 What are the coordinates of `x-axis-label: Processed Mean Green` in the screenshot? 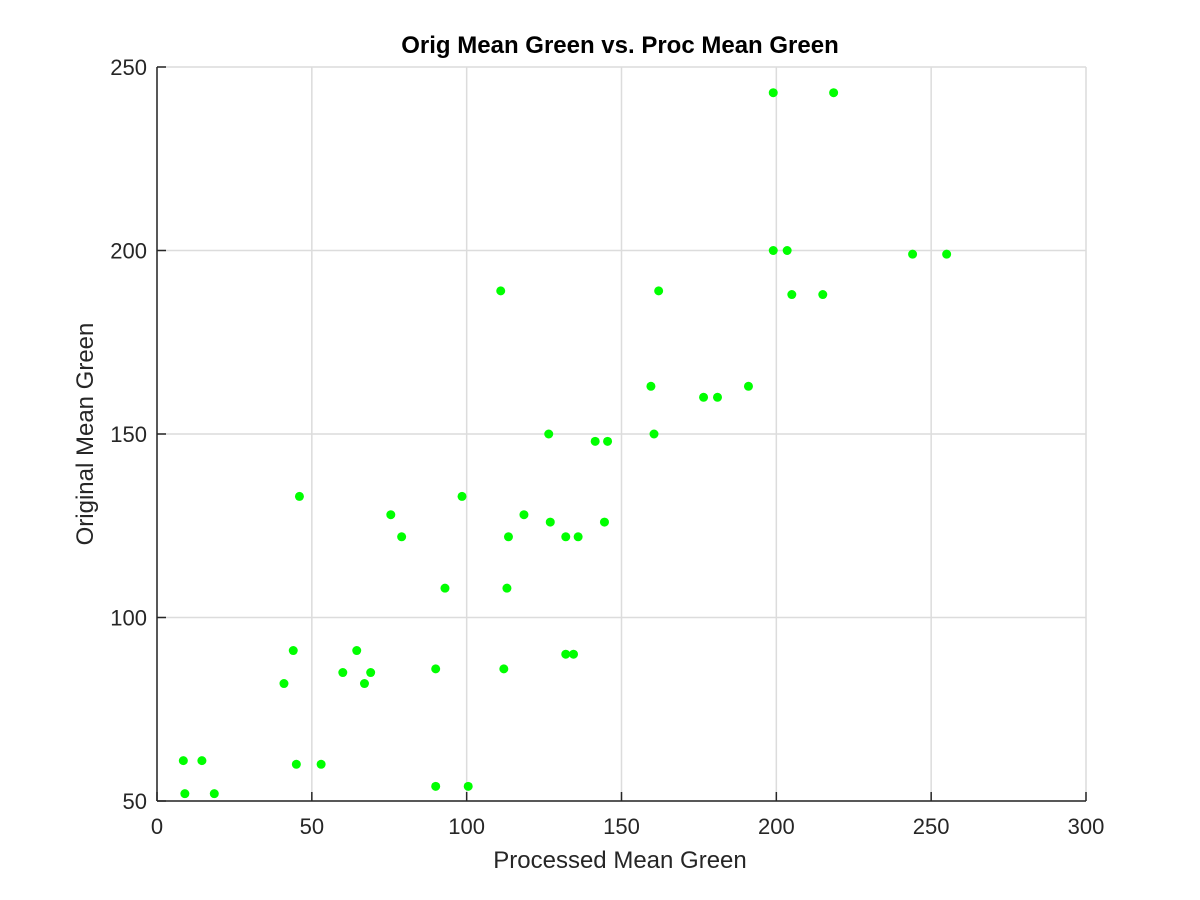 It's located at (619, 860).